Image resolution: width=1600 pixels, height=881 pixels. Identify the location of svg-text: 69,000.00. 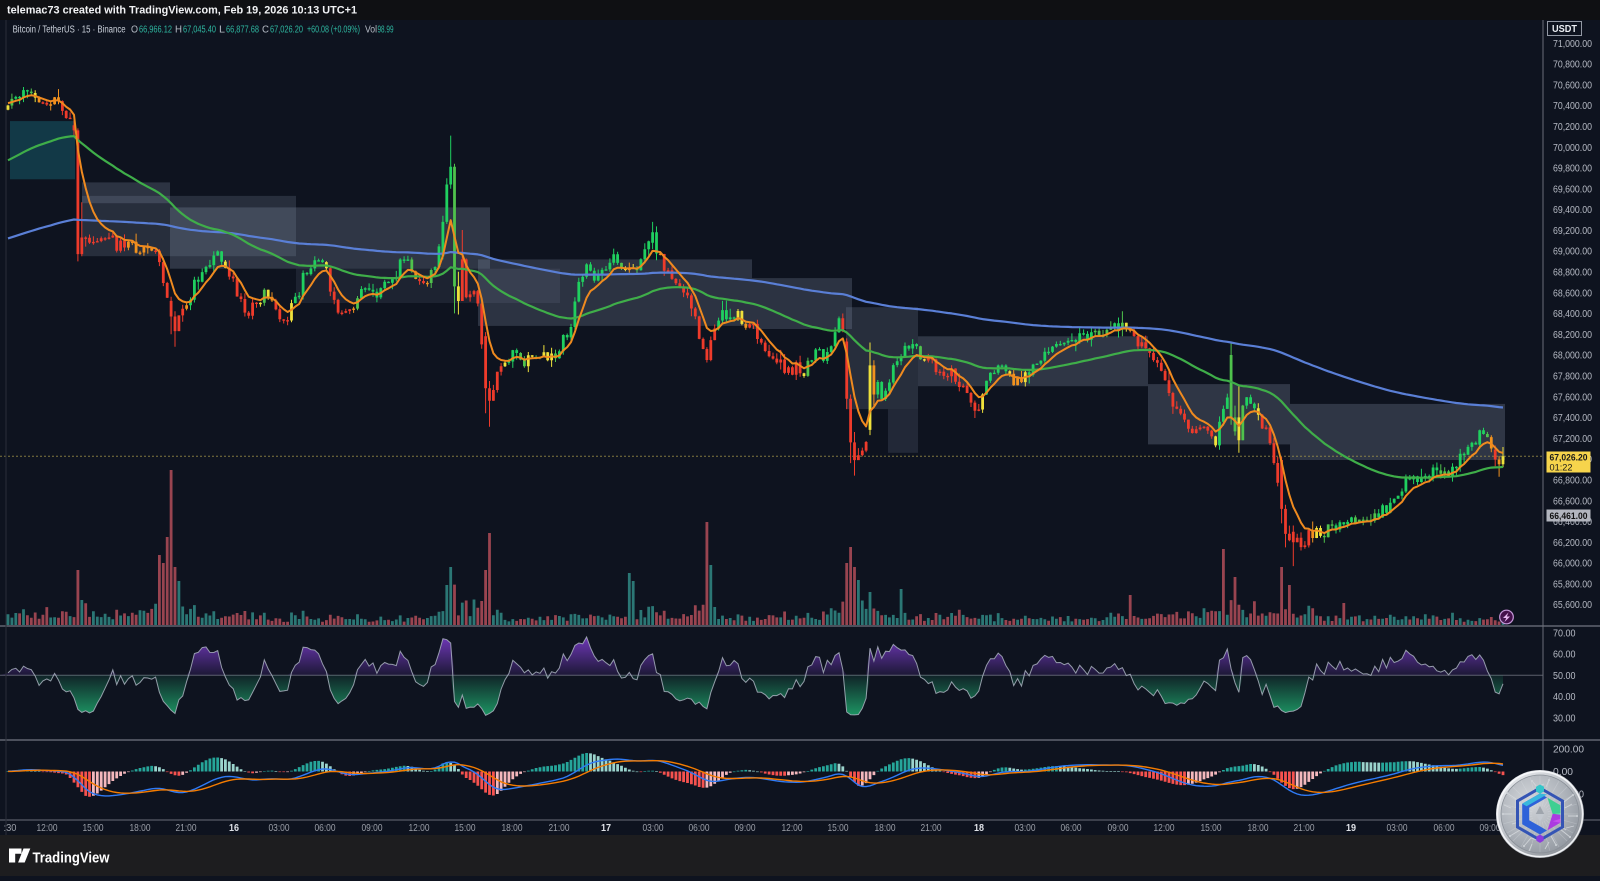
(1572, 252).